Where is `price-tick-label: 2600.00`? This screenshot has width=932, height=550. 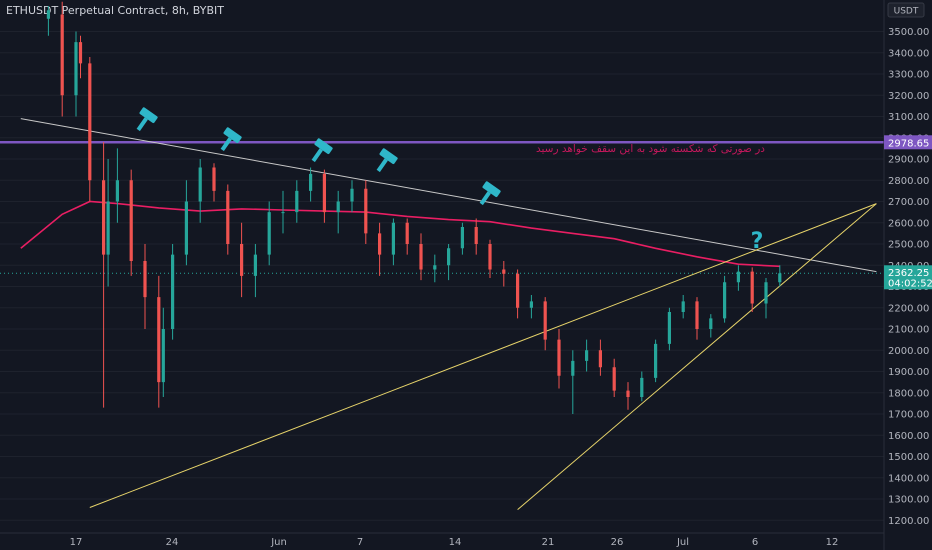
price-tick-label: 2600.00 is located at coordinates (908, 223).